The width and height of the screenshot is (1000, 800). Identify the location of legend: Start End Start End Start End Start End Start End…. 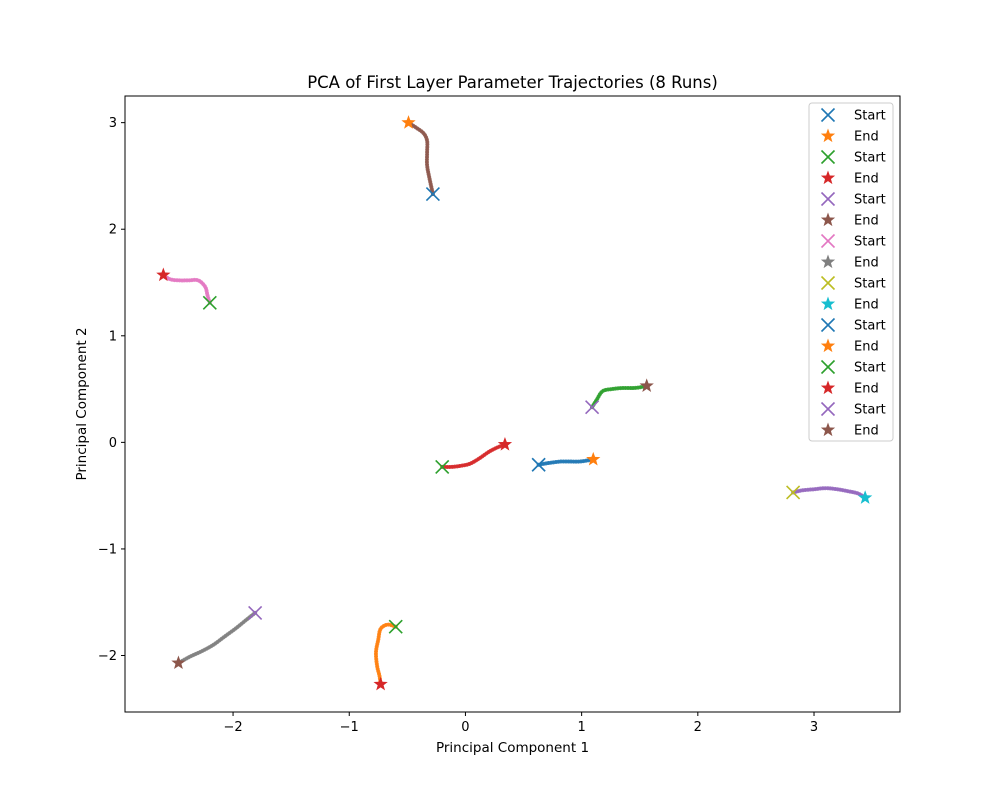
(851, 272).